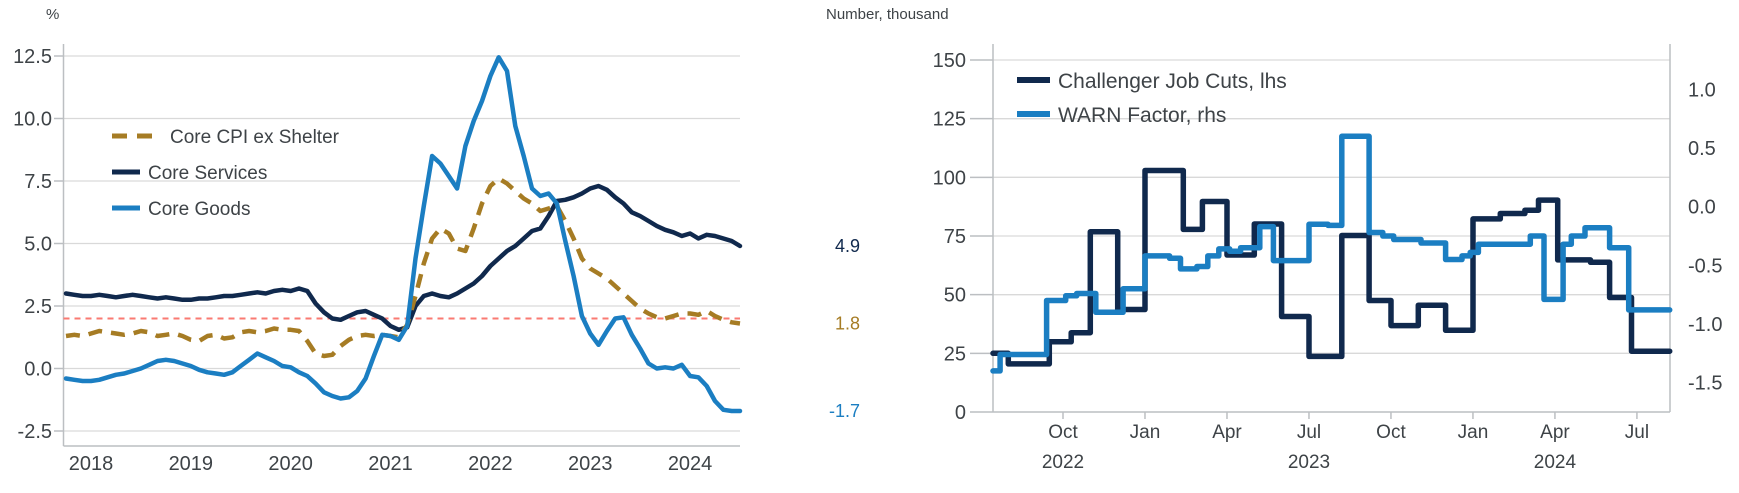 The image size is (1739, 493). What do you see at coordinates (844, 411) in the screenshot?
I see `end-value-label-core-goods: -1.7` at bounding box center [844, 411].